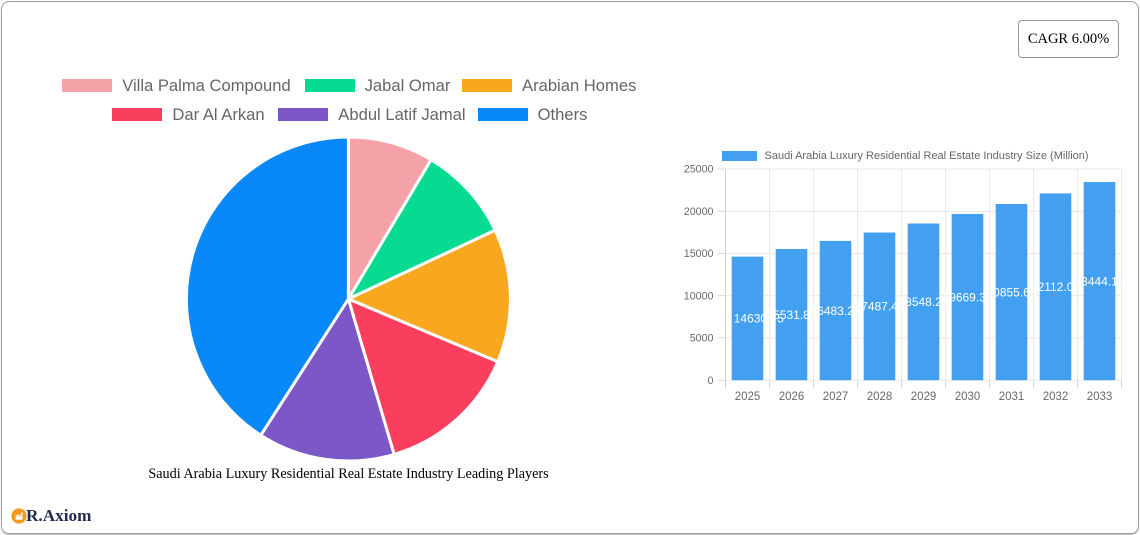  What do you see at coordinates (924, 397) in the screenshot?
I see `svg-text: 2029` at bounding box center [924, 397].